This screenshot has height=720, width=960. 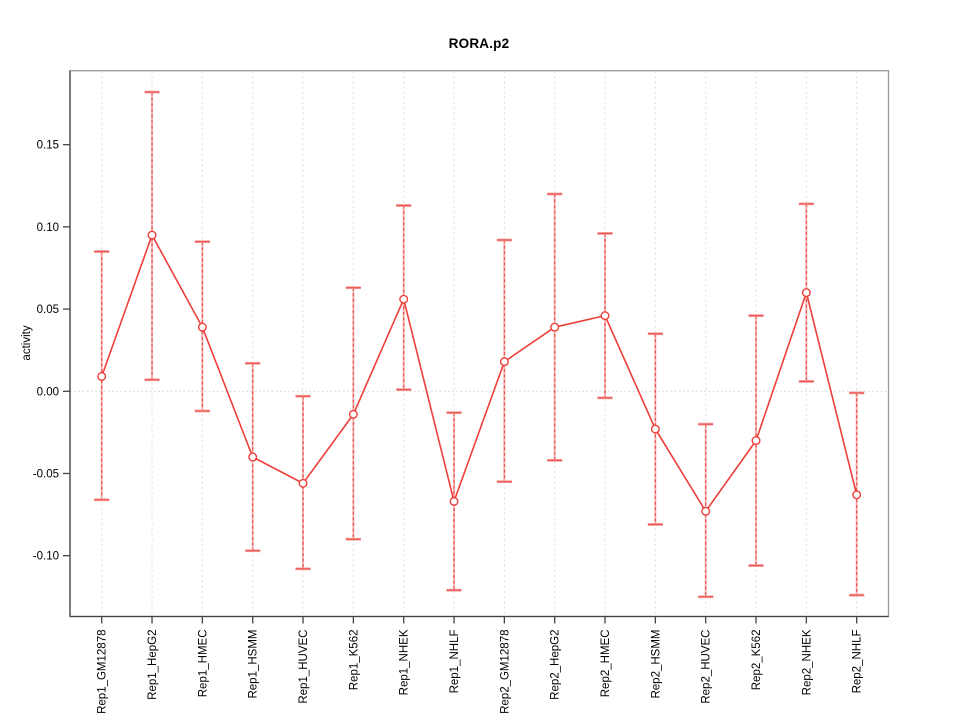 What do you see at coordinates (153, 665) in the screenshot?
I see `x-tick-label: Rep1_HepG2` at bounding box center [153, 665].